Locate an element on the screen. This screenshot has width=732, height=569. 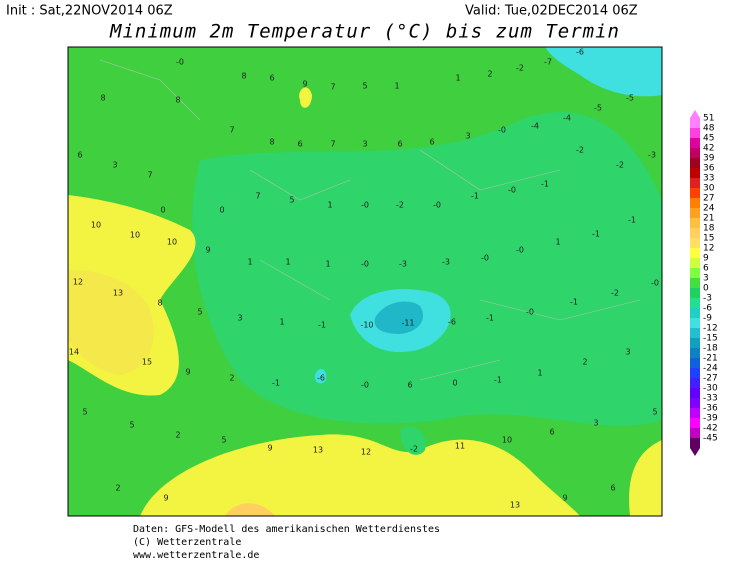
footer-line: (C) Wetterzentrale is located at coordinates (187, 542).